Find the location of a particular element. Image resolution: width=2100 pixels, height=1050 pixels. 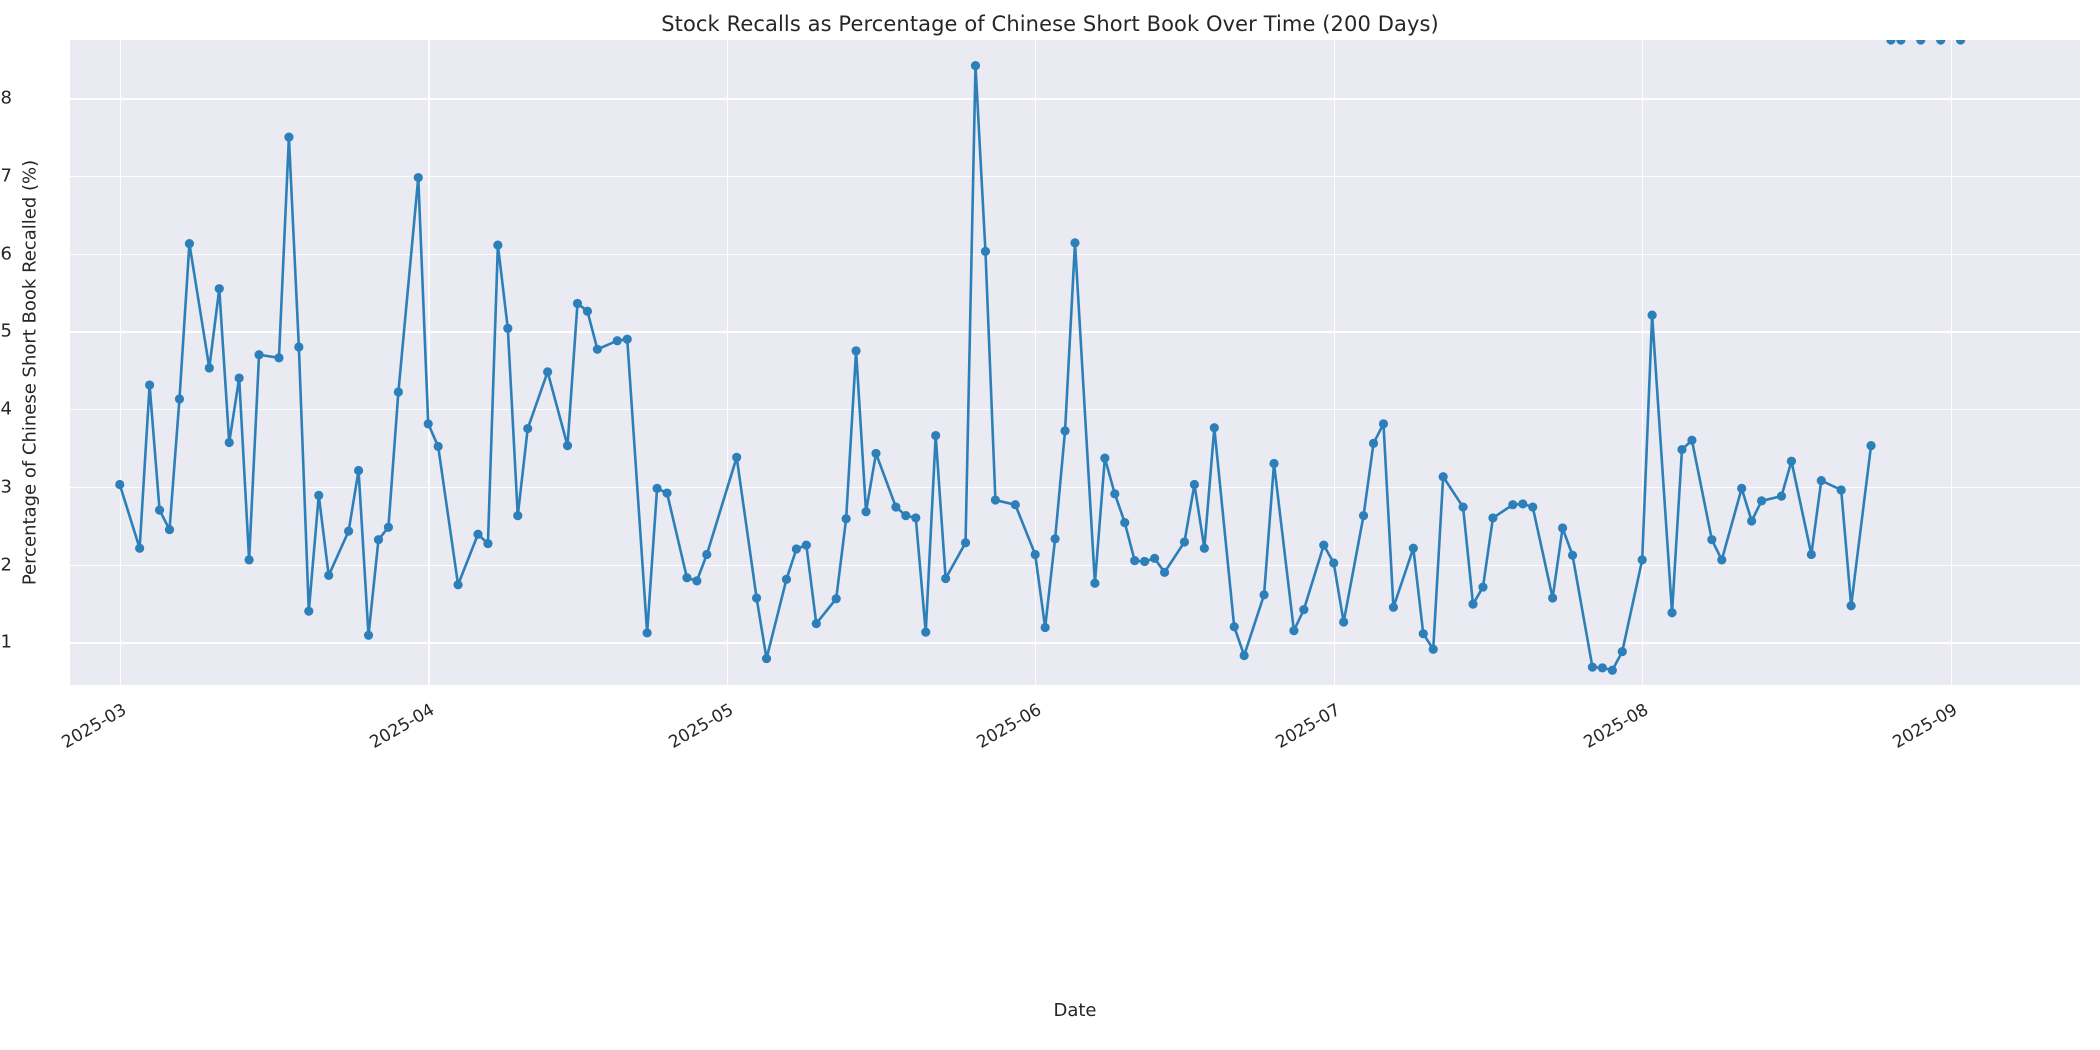

x-tick-label: 2025-04 is located at coordinates (402, 726).